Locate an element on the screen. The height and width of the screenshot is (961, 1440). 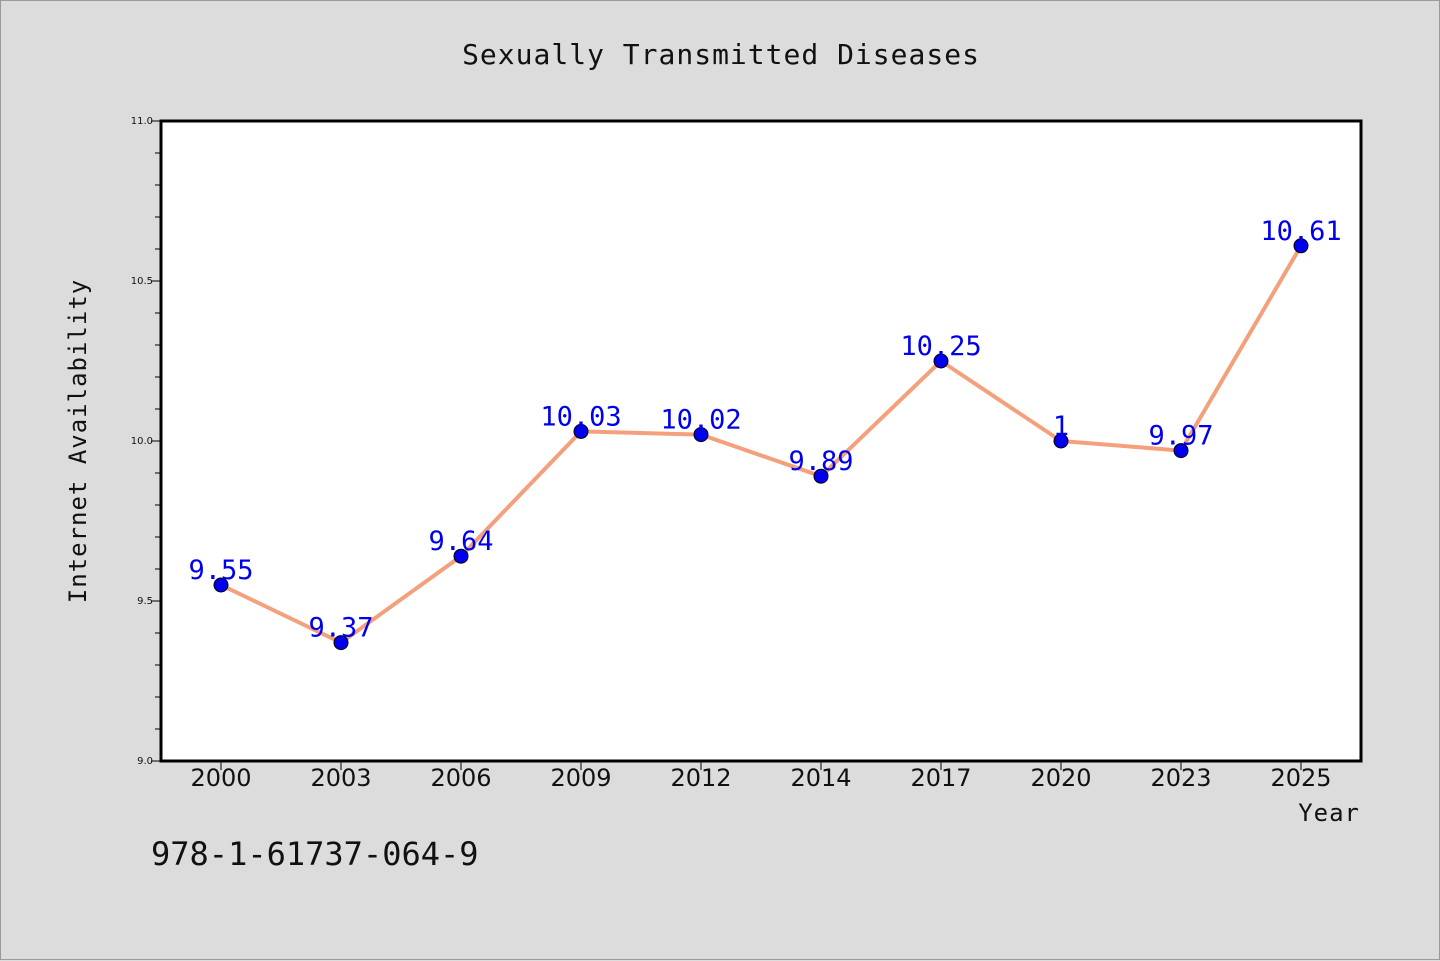
data-label: 10.61 is located at coordinates (1300, 231).